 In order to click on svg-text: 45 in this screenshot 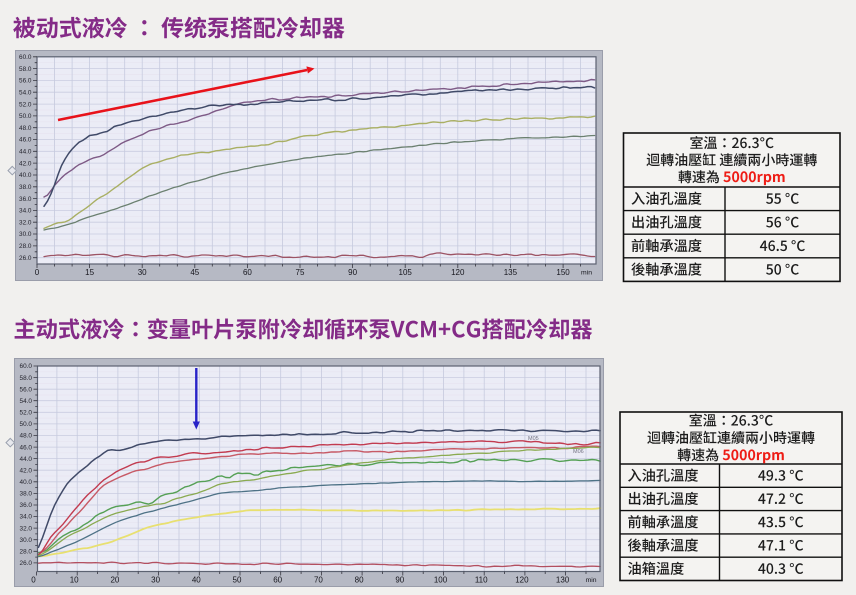, I will do `click(194, 272)`.